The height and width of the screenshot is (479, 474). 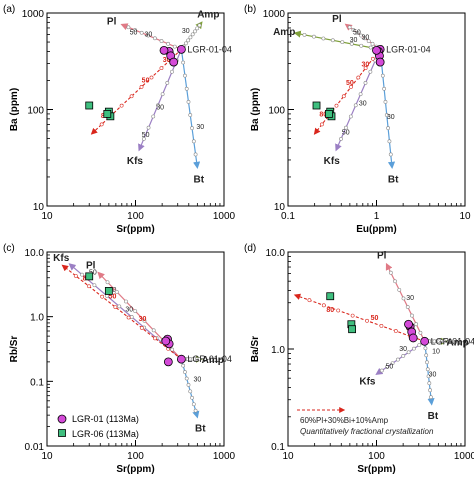 What do you see at coordinates (344, 420) in the screenshot?
I see `note-line1: 60%Pl+30%Bi+10%Amp` at bounding box center [344, 420].